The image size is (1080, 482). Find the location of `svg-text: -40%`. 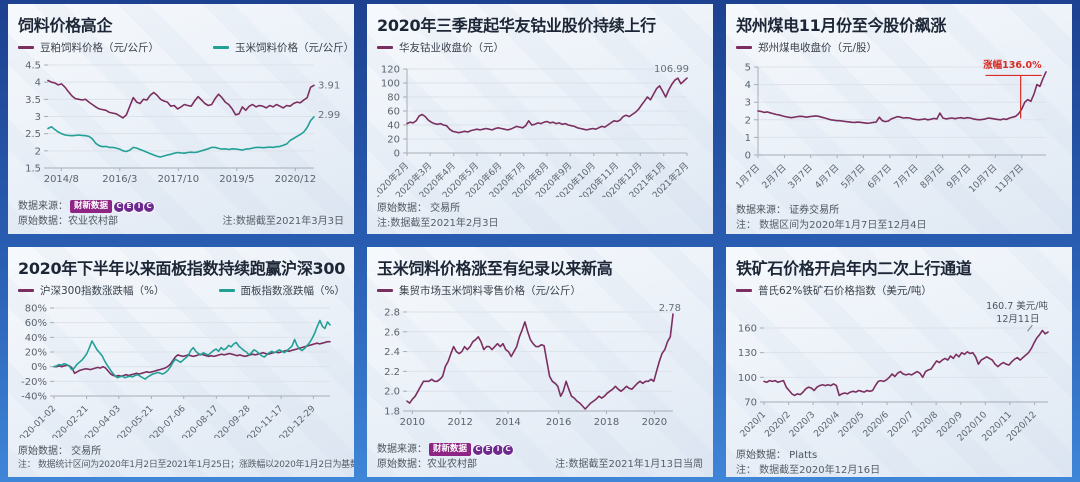

svg-text: -40% is located at coordinates (34, 397).